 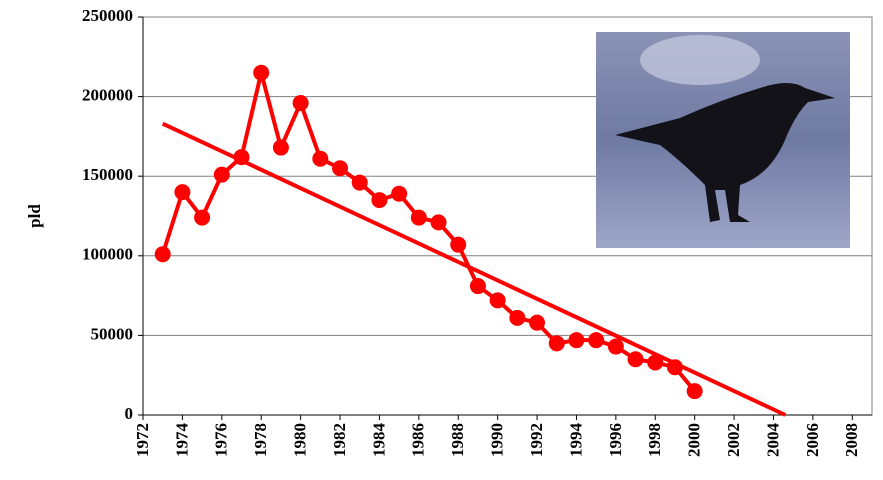 I want to click on x-tick-label: 1980, so click(x=300, y=440).